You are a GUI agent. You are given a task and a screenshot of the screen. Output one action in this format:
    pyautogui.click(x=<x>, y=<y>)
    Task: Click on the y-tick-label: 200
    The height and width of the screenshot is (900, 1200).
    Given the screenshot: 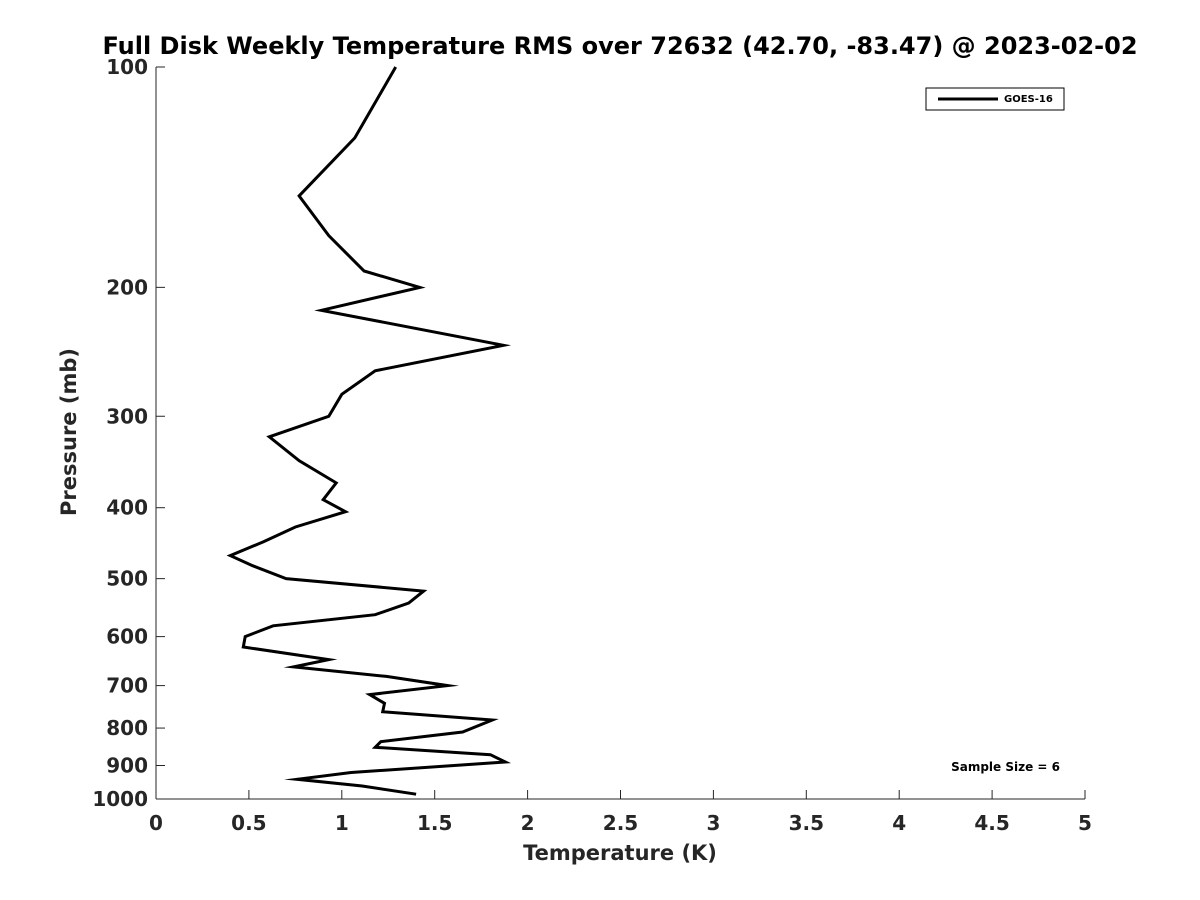 What is the action you would take?
    pyautogui.click(x=127, y=287)
    